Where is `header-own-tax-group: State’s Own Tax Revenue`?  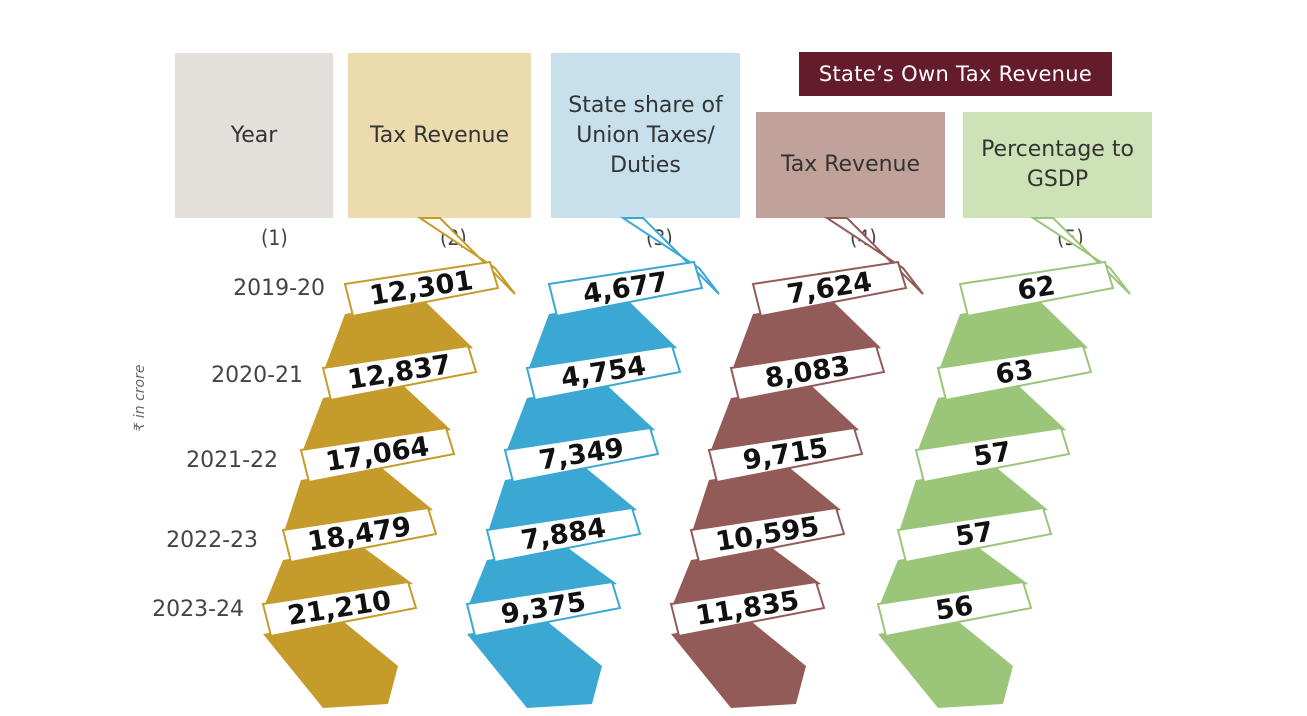
header-own-tax-group: State’s Own Tax Revenue is located at coordinates (955, 74).